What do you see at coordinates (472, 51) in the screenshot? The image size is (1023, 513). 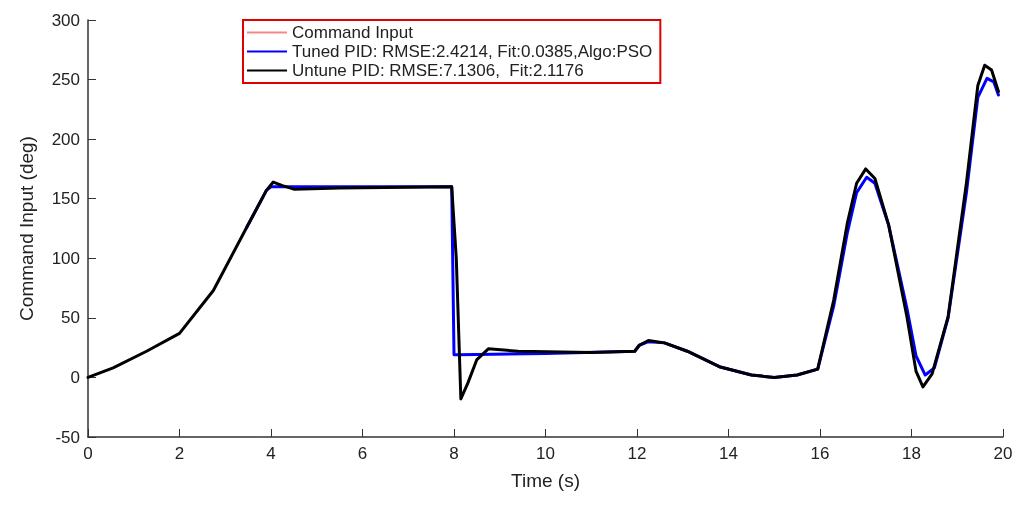 I see `legend-label: Tuned PID: RMSE:2.4214, Fit:0.0385,Algo:PSO` at bounding box center [472, 51].